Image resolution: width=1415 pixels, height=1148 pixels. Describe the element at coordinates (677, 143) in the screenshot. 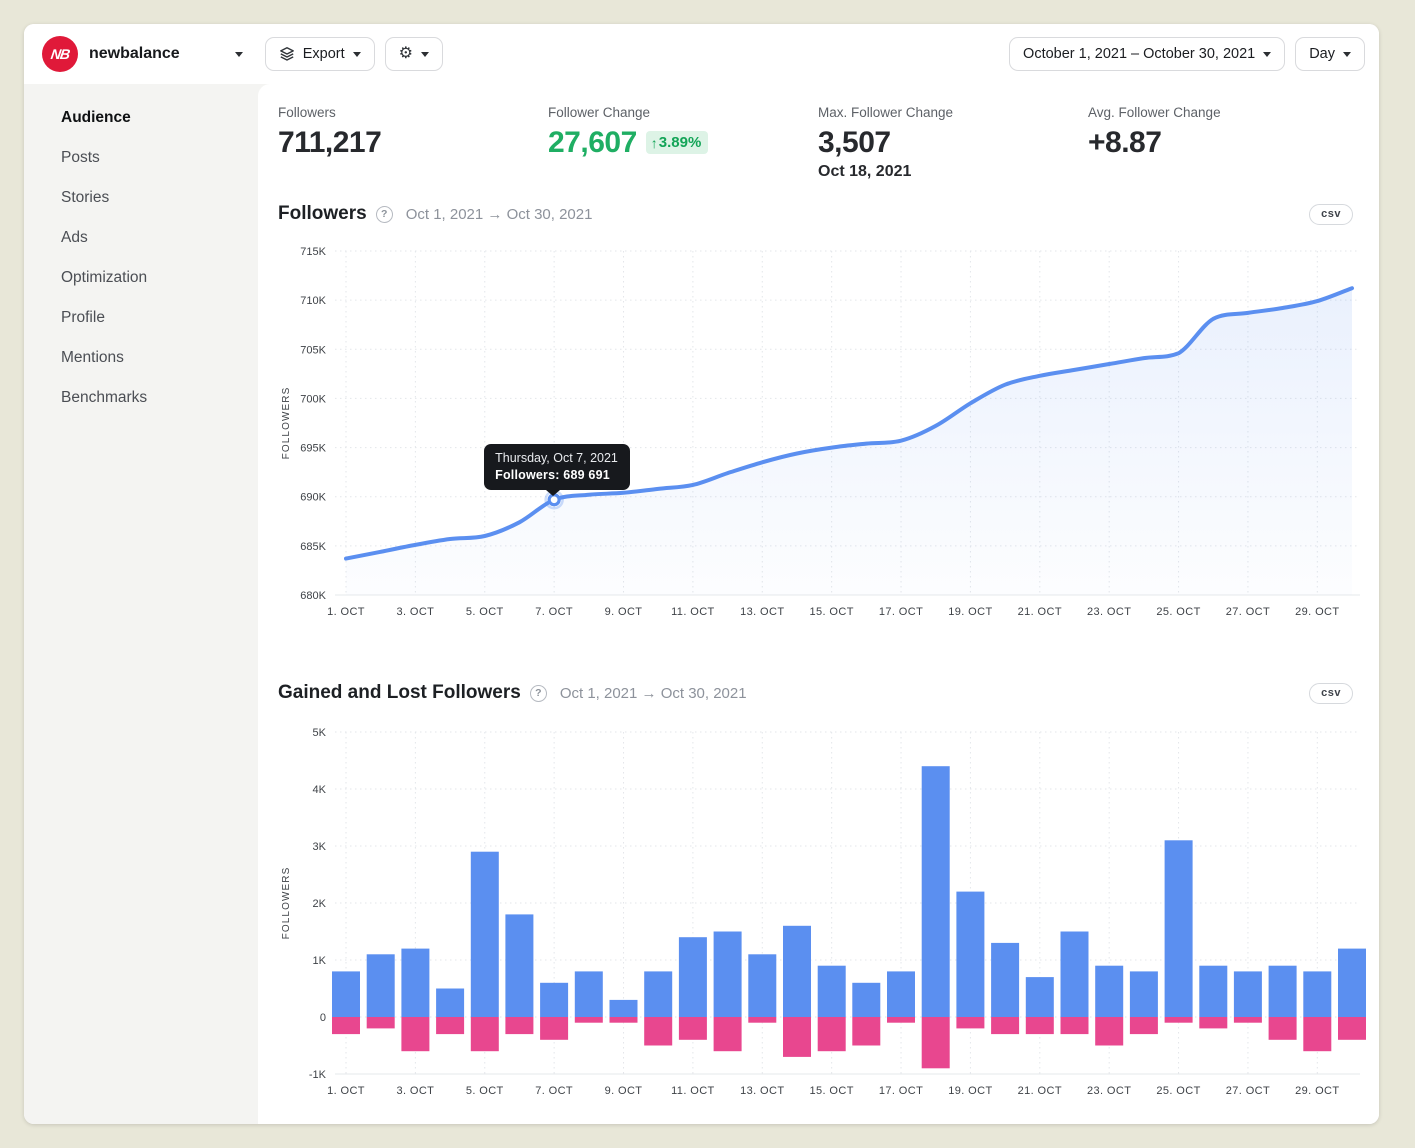

I see `change-badge: ↑ 3.89%` at that location.